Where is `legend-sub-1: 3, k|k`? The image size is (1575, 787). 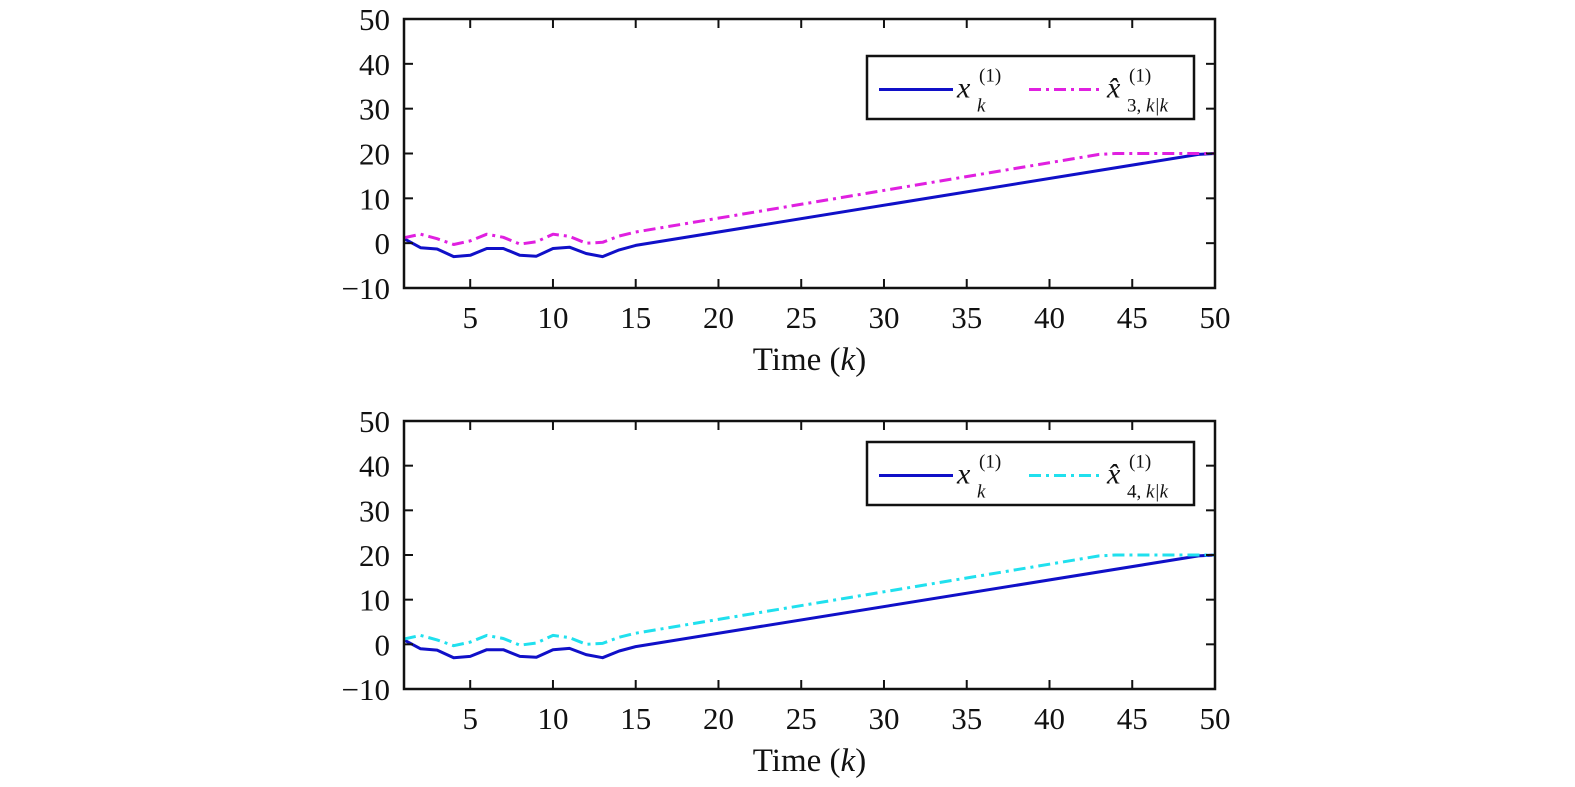
legend-sub-1: 3, k|k is located at coordinates (1148, 106).